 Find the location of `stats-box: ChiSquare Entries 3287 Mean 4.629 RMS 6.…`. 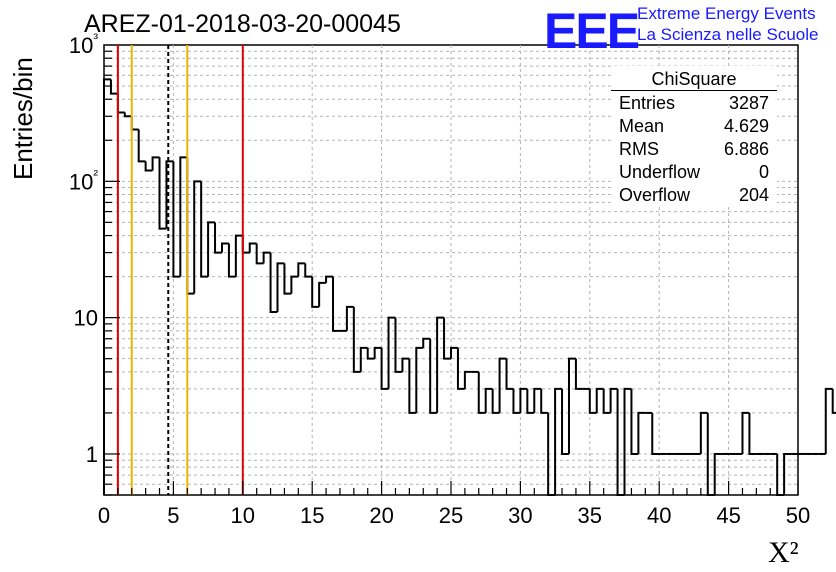

stats-box: ChiSquare Entries 3287 Mean 4.629 RMS 6.… is located at coordinates (694, 136).